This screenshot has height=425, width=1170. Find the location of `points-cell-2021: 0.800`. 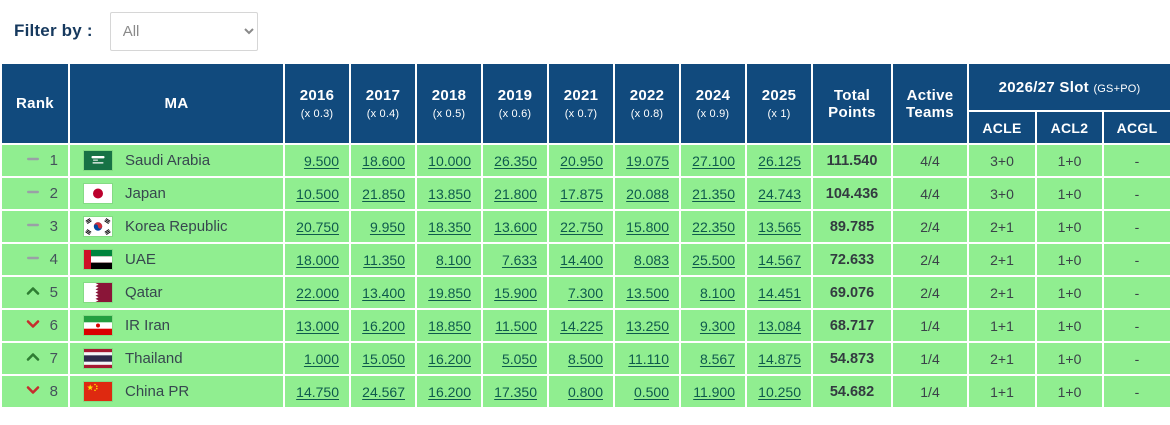

points-cell-2021: 0.800 is located at coordinates (581, 391).